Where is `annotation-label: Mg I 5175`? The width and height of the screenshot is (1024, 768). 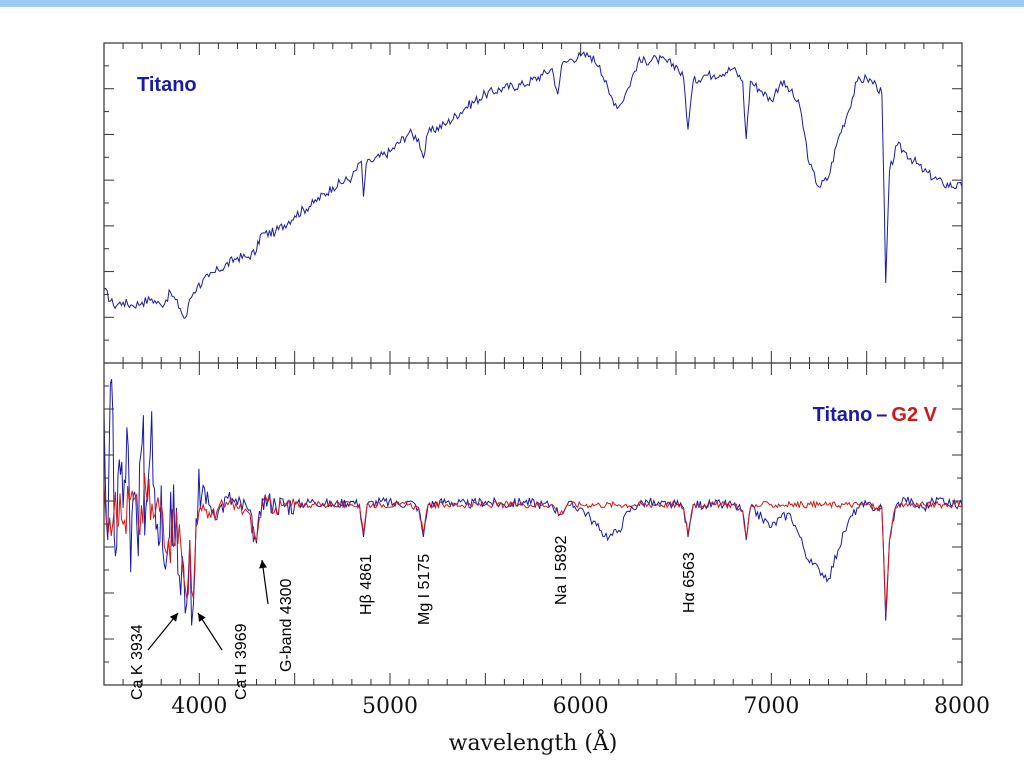
annotation-label: Mg I 5175 is located at coordinates (424, 589).